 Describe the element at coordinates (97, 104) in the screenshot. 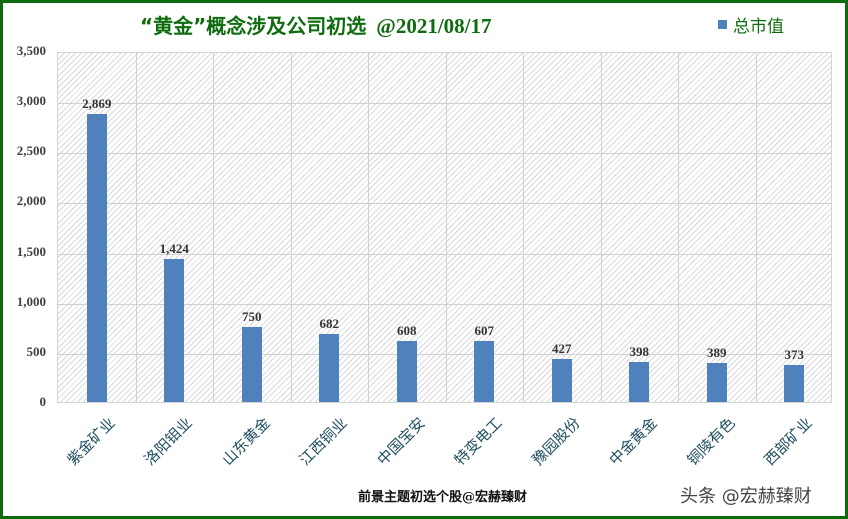

I see `bar-value-label: 2,869` at that location.